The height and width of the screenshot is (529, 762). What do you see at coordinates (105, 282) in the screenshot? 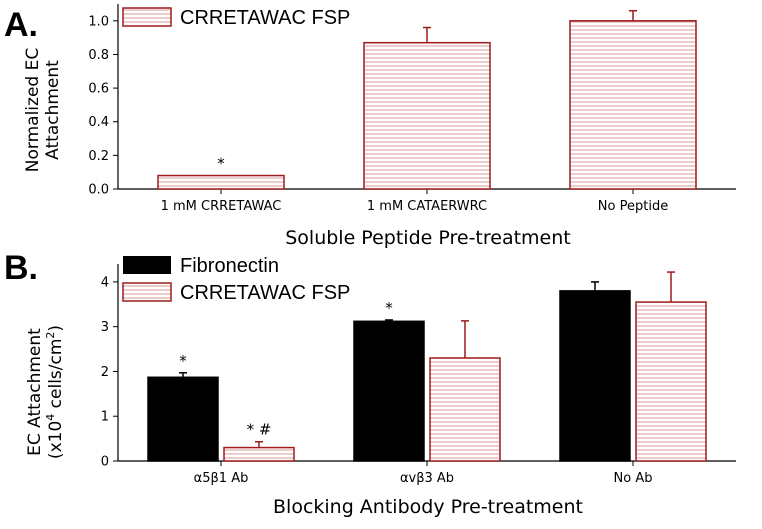
I see `y-tick-label: 4` at bounding box center [105, 282].